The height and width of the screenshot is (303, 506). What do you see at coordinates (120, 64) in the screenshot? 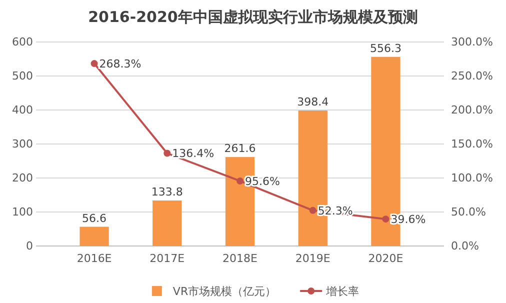
I see `data-label: 268.3%` at bounding box center [120, 64].